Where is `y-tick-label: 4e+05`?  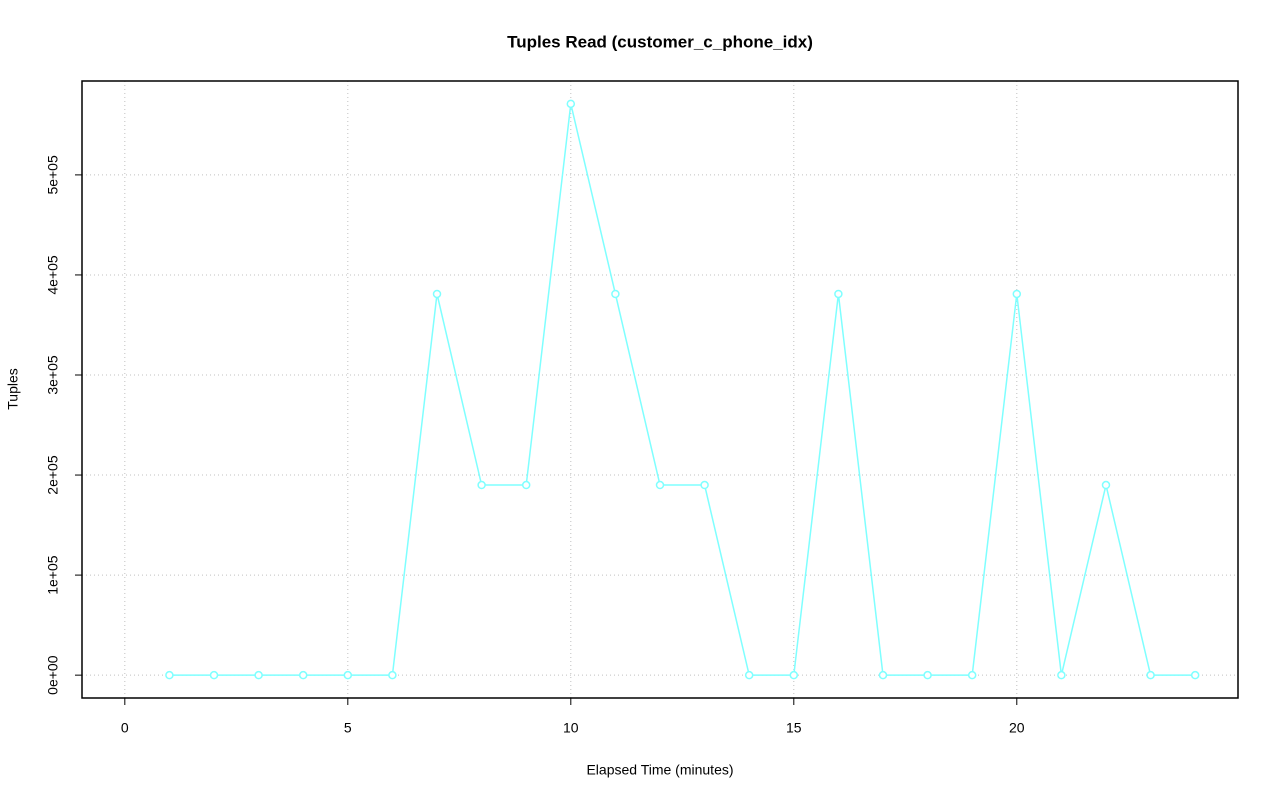 y-tick-label: 4e+05 is located at coordinates (53, 275).